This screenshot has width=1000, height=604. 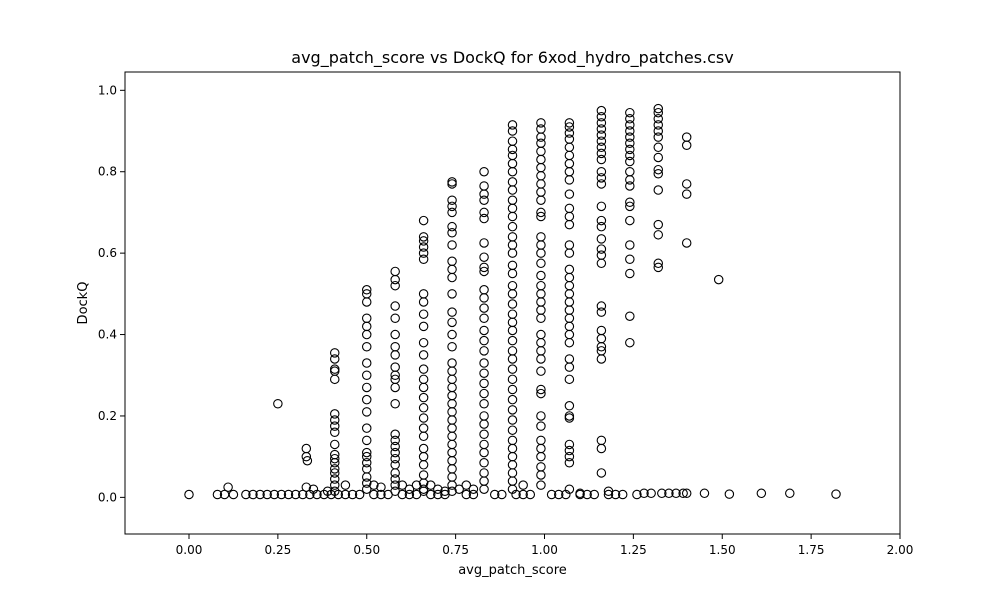 What do you see at coordinates (366, 550) in the screenshot?
I see `x-tick-label: 0.50` at bounding box center [366, 550].